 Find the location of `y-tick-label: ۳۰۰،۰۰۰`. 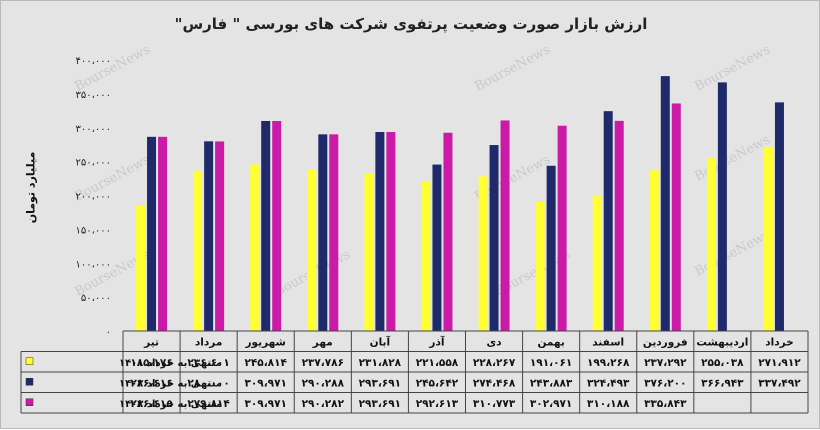

y-tick-label: ۳۰۰،۰۰۰ is located at coordinates (93, 129).